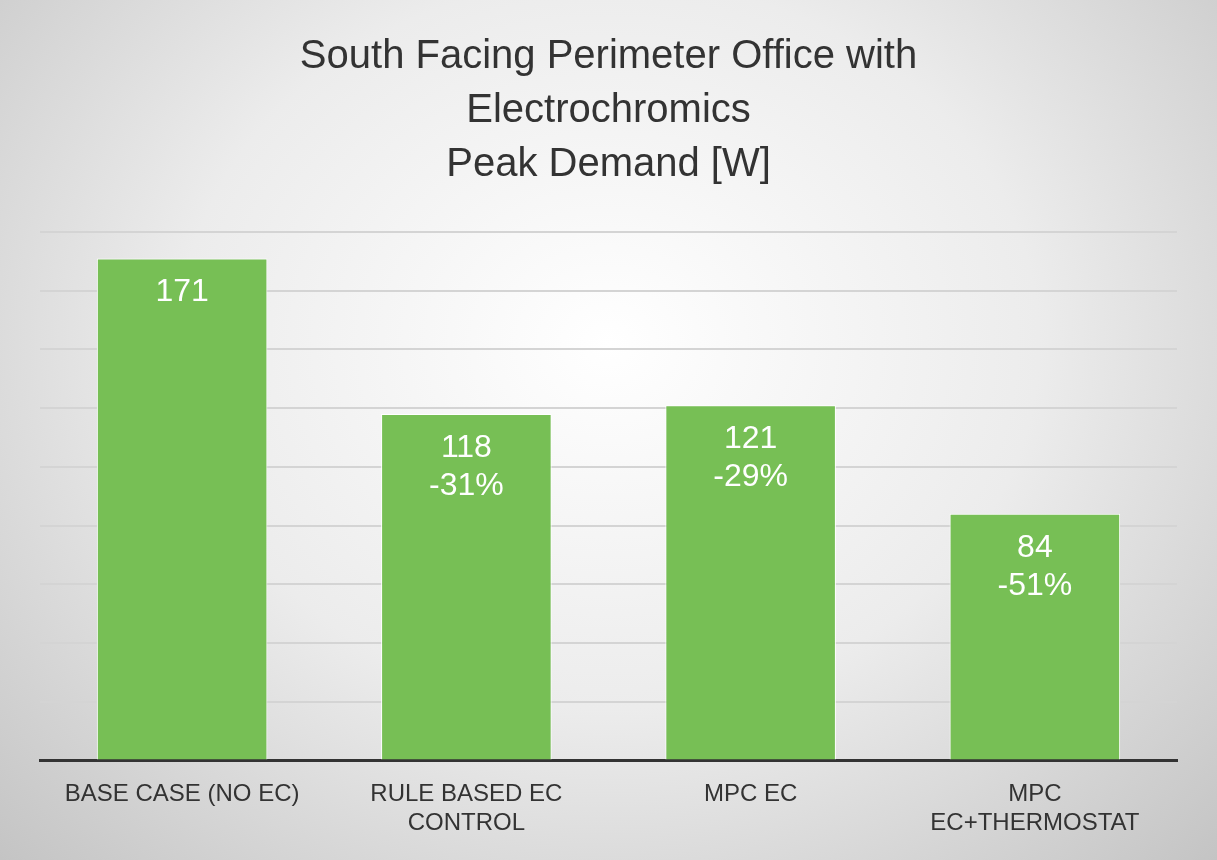 This screenshot has height=860, width=1217. What do you see at coordinates (750, 793) in the screenshot?
I see `x-tick-label: MPC EC` at bounding box center [750, 793].